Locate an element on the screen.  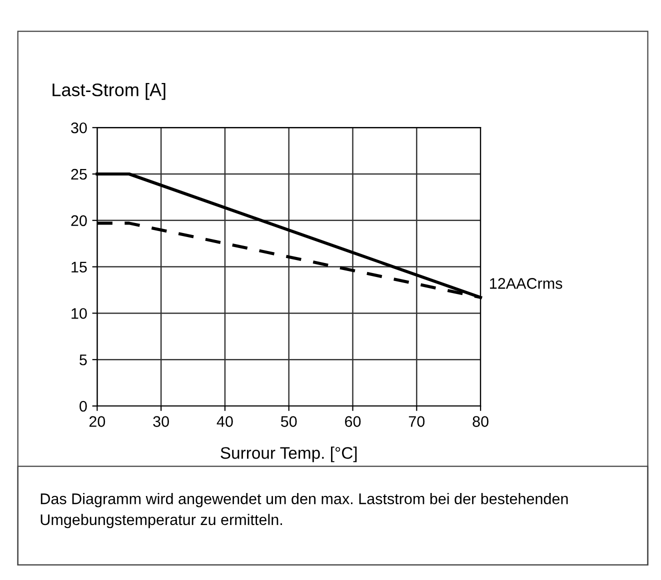
x-tick-label: 20 is located at coordinates (97, 421).